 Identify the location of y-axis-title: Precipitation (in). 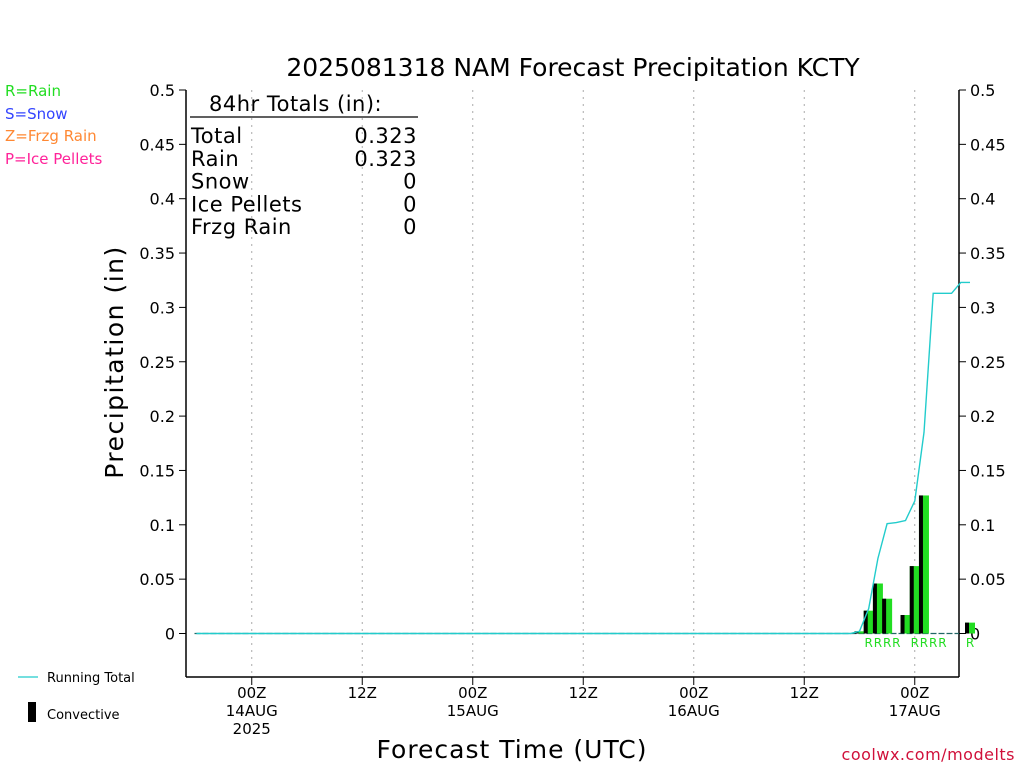
(114, 362).